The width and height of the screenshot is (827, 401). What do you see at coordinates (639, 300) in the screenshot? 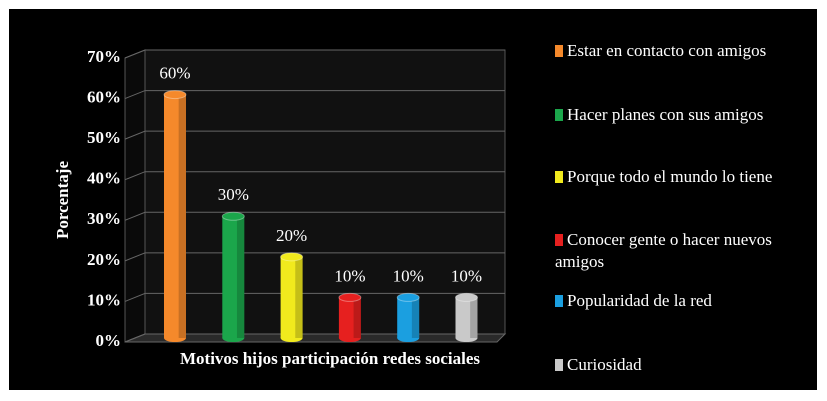
I see `legend-label: Popularidad de la red` at bounding box center [639, 300].